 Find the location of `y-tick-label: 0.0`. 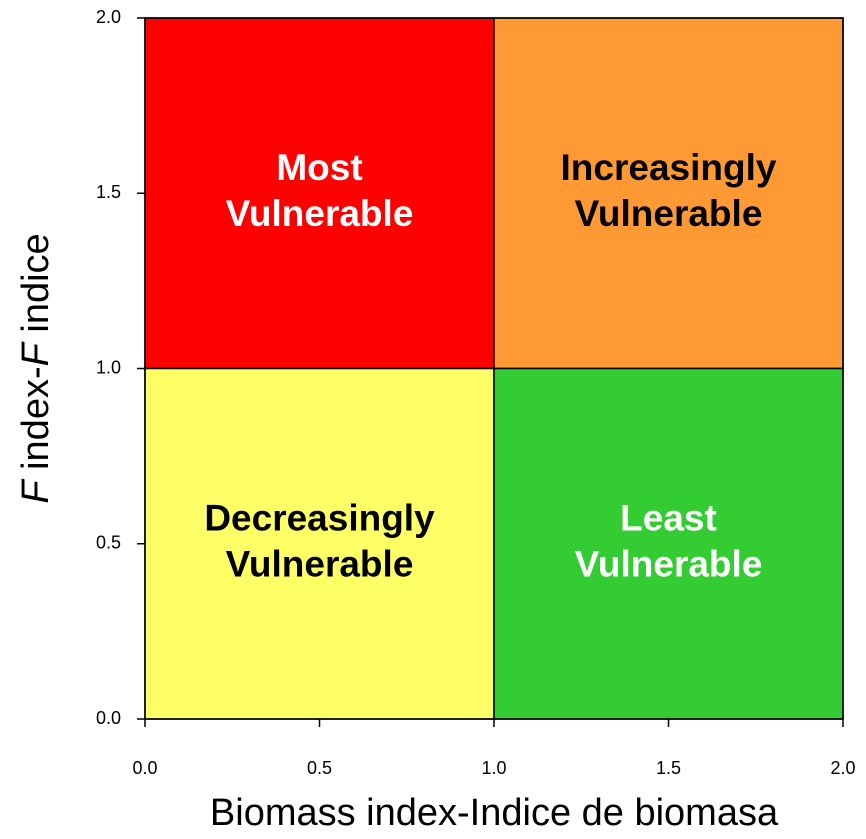

y-tick-label: 0.0 is located at coordinates (108, 718).